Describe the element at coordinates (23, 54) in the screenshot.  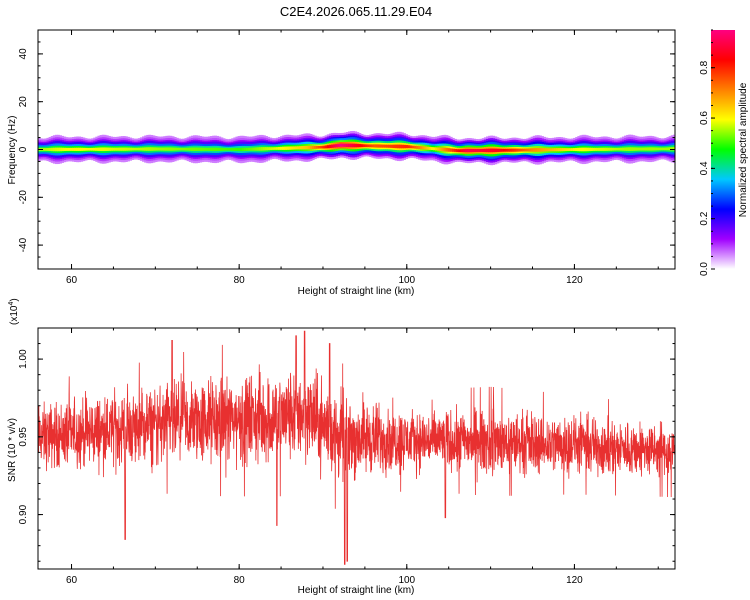
I see `spectrogram-y-tick-label: 40` at that location.